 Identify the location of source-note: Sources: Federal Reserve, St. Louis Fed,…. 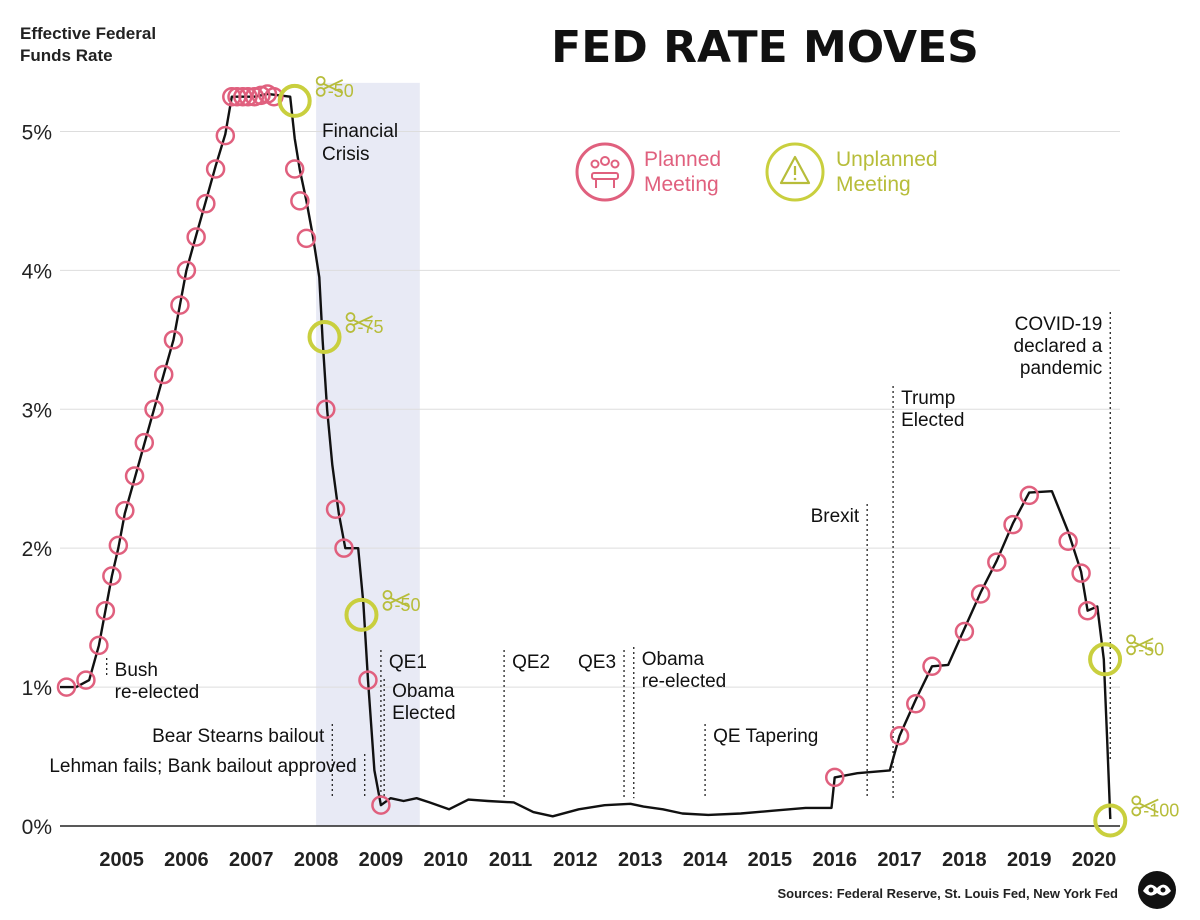
(947, 893).